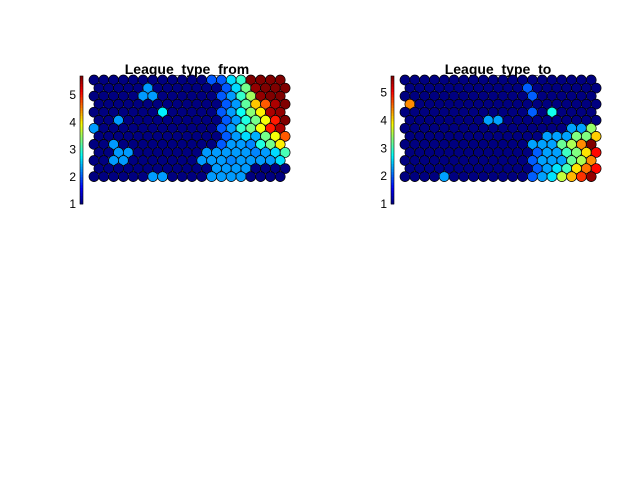  Describe the element at coordinates (383, 121) in the screenshot. I see `colorbar-tick-label: 4` at that location.